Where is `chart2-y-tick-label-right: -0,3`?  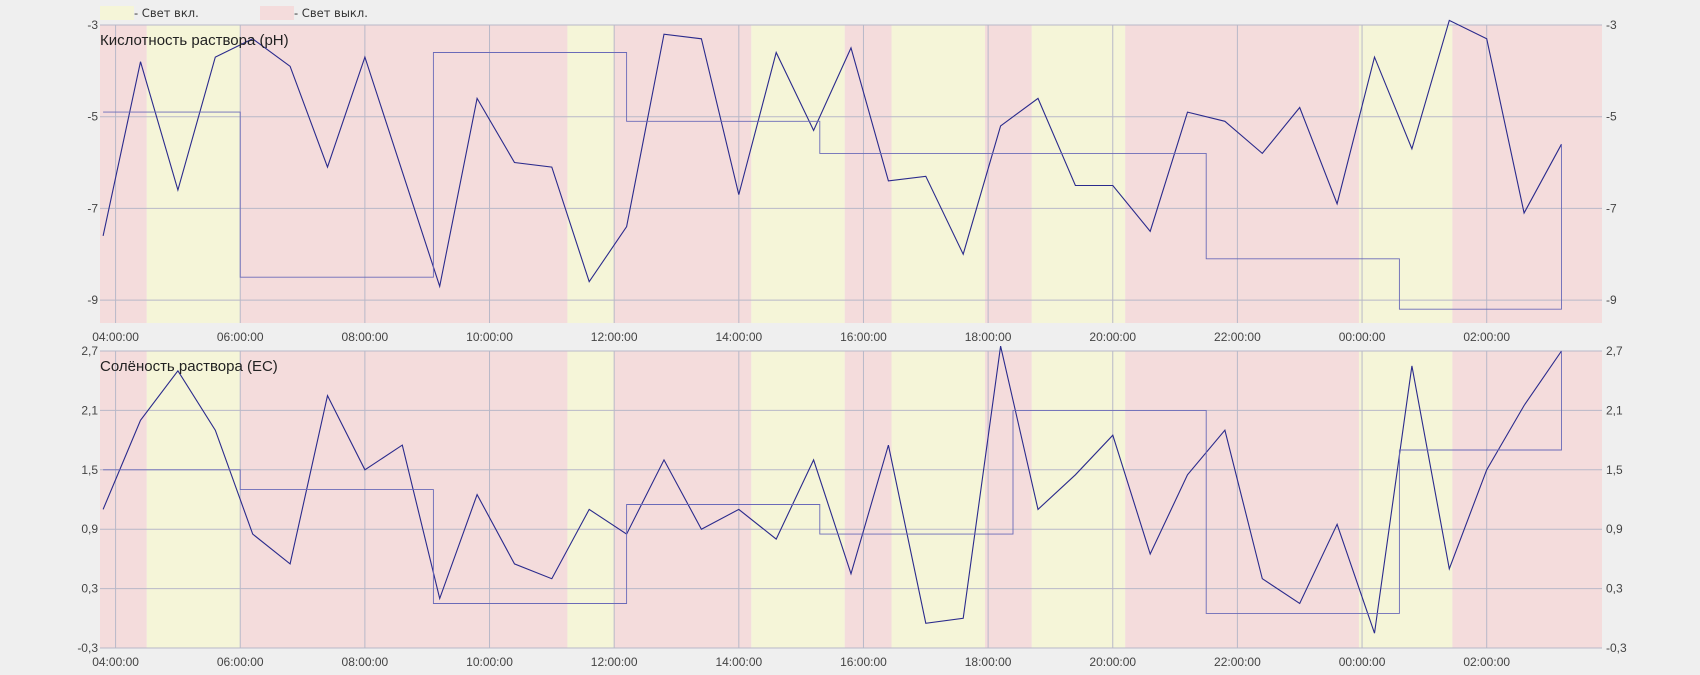
chart2-y-tick-label-right: -0,3 is located at coordinates (1616, 648).